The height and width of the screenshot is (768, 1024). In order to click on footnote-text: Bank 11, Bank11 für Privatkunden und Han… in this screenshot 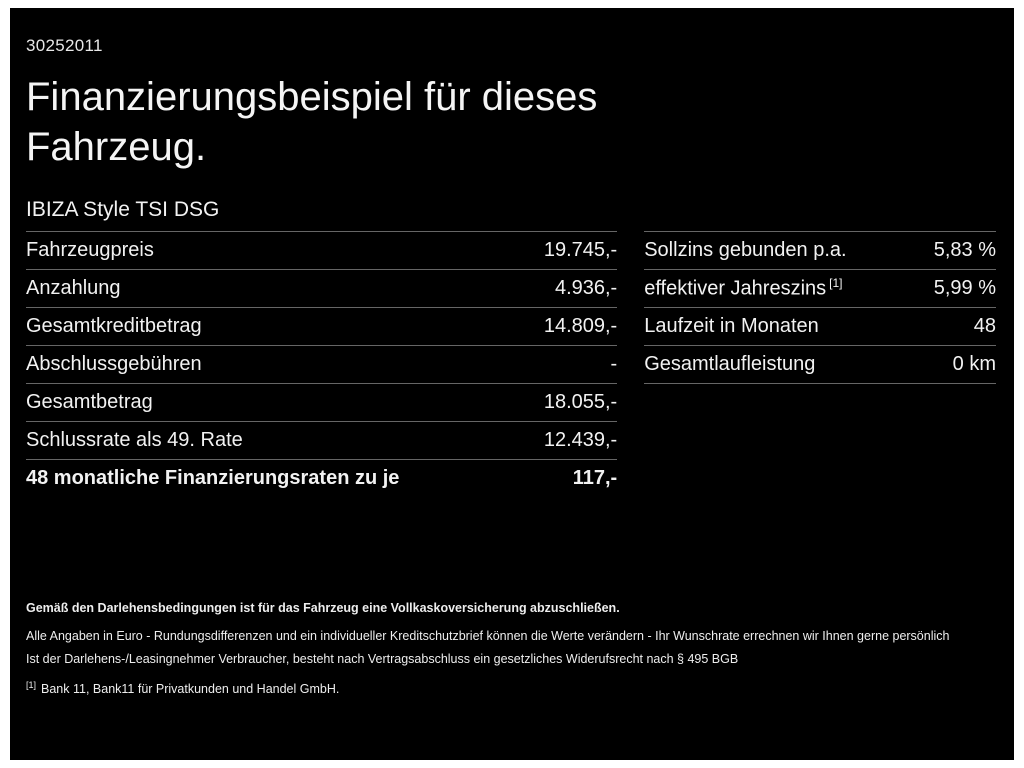, I will do `click(190, 689)`.